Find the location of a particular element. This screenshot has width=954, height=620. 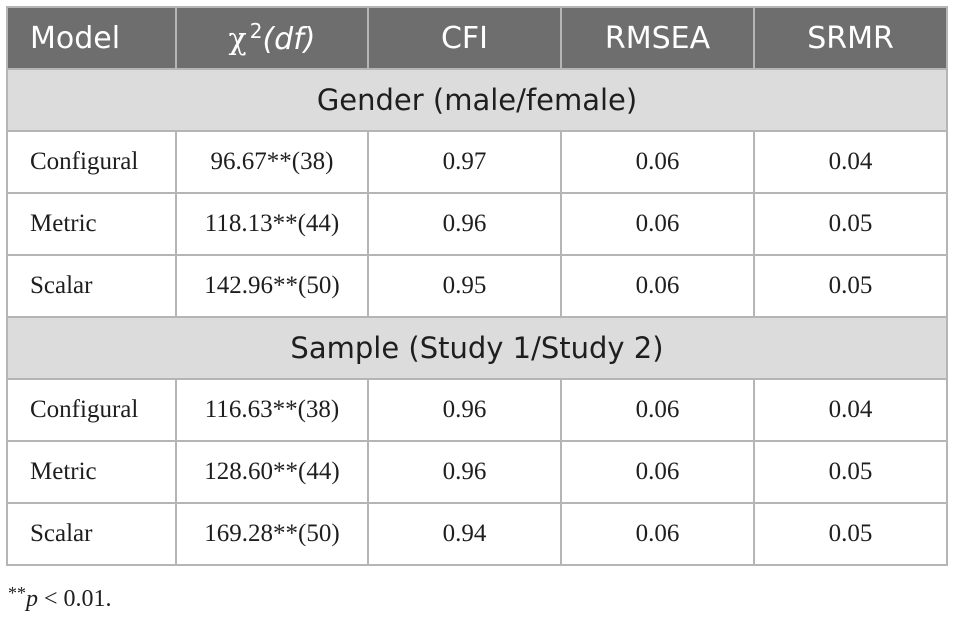

header-model: Model is located at coordinates (91, 38).